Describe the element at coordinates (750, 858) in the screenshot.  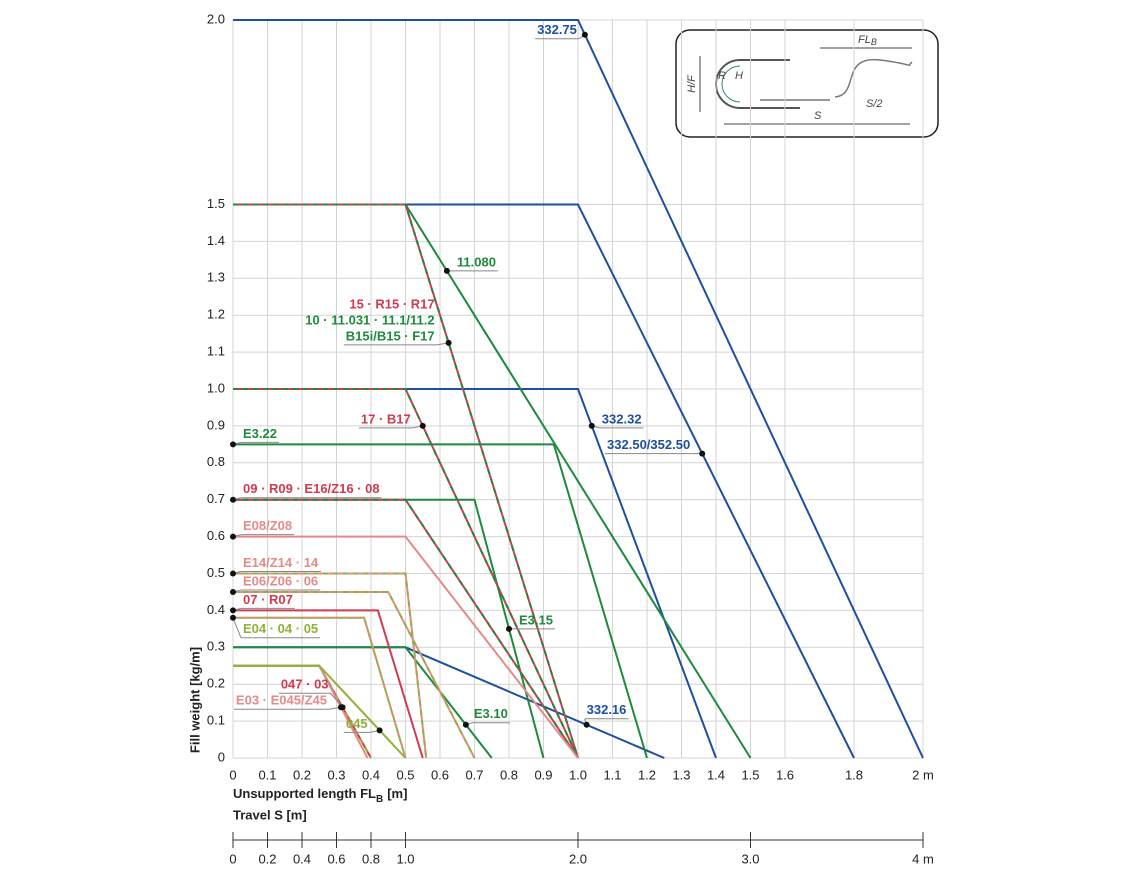
I see `travel-tick-label: 3.0` at that location.